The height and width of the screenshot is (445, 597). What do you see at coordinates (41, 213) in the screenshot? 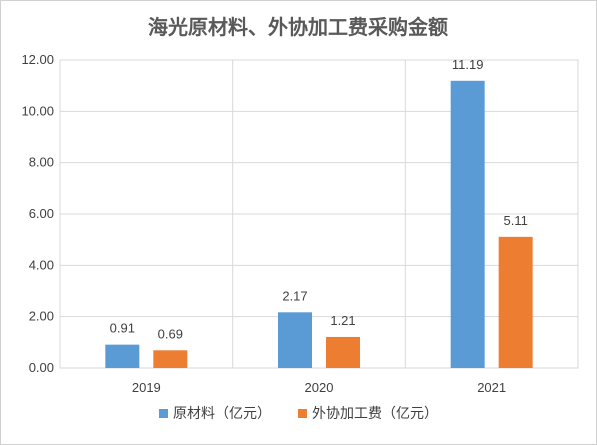
I see `y-tick-label: 6.00` at bounding box center [41, 213].